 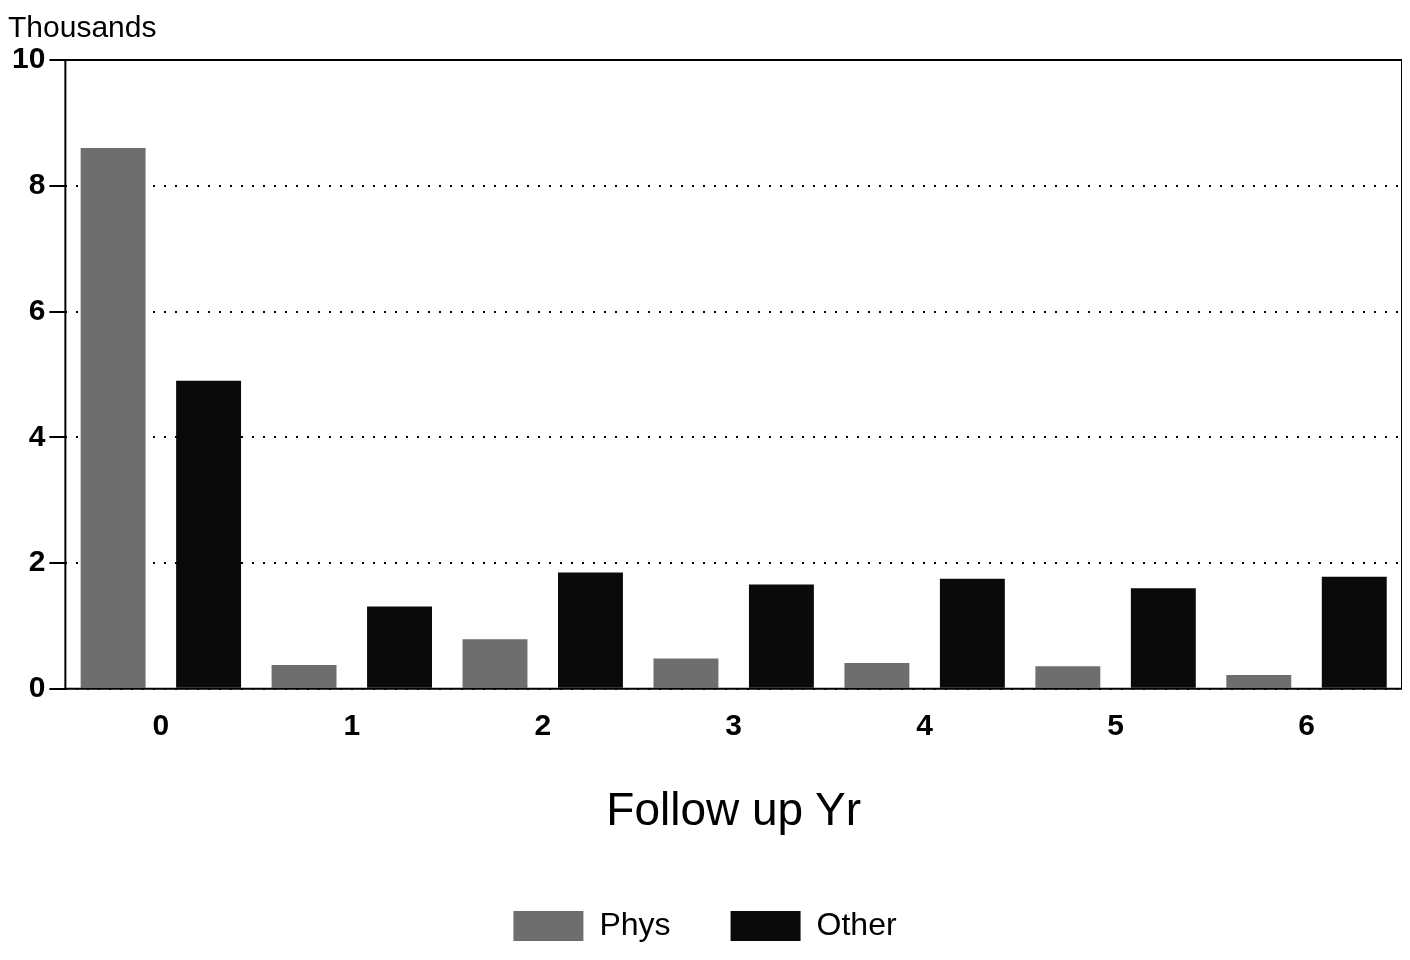 What do you see at coordinates (734, 725) in the screenshot?
I see `x-tick-label: 3` at bounding box center [734, 725].